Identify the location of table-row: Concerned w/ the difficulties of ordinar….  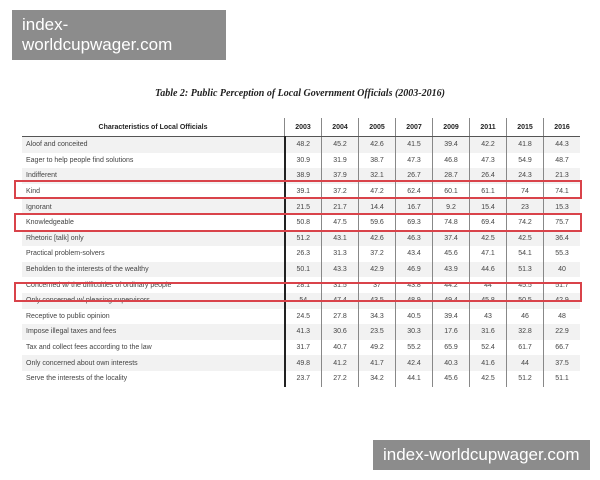
(301, 285).